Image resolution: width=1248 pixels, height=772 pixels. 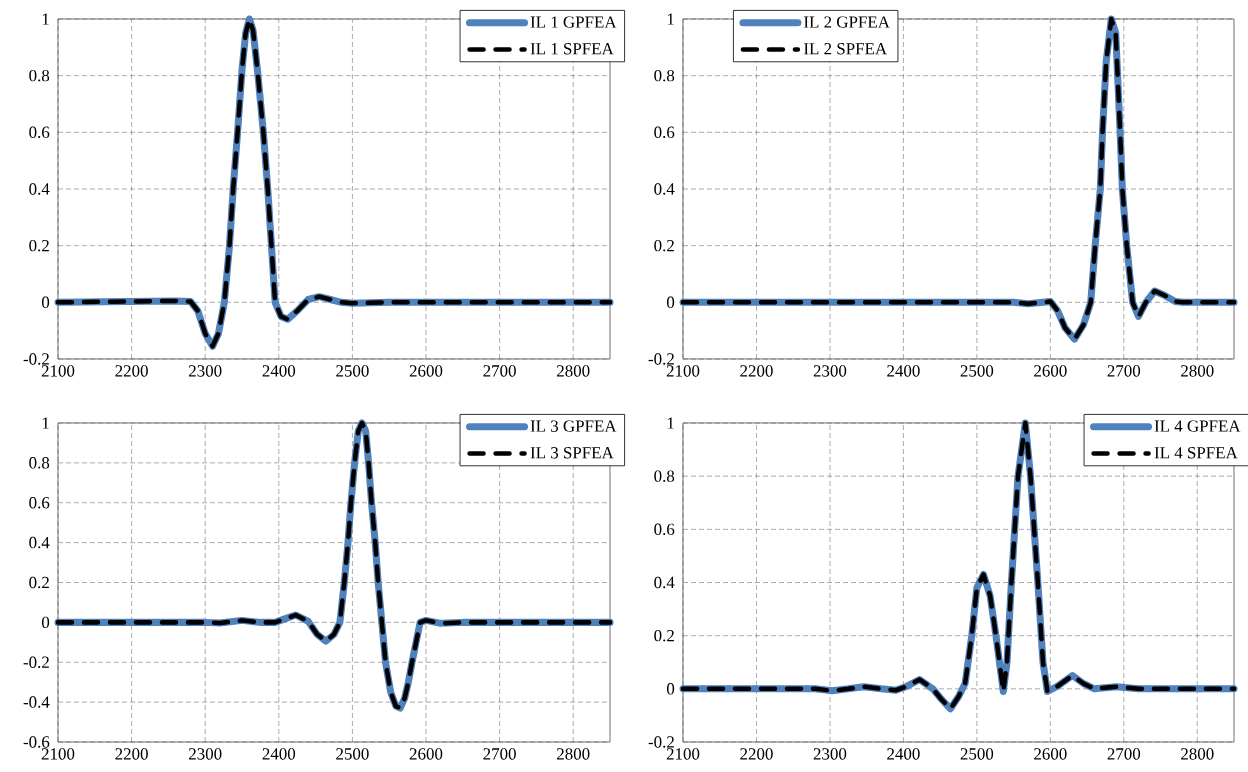 What do you see at coordinates (36, 702) in the screenshot?
I see `y-tick-label: -0.4` at bounding box center [36, 702].